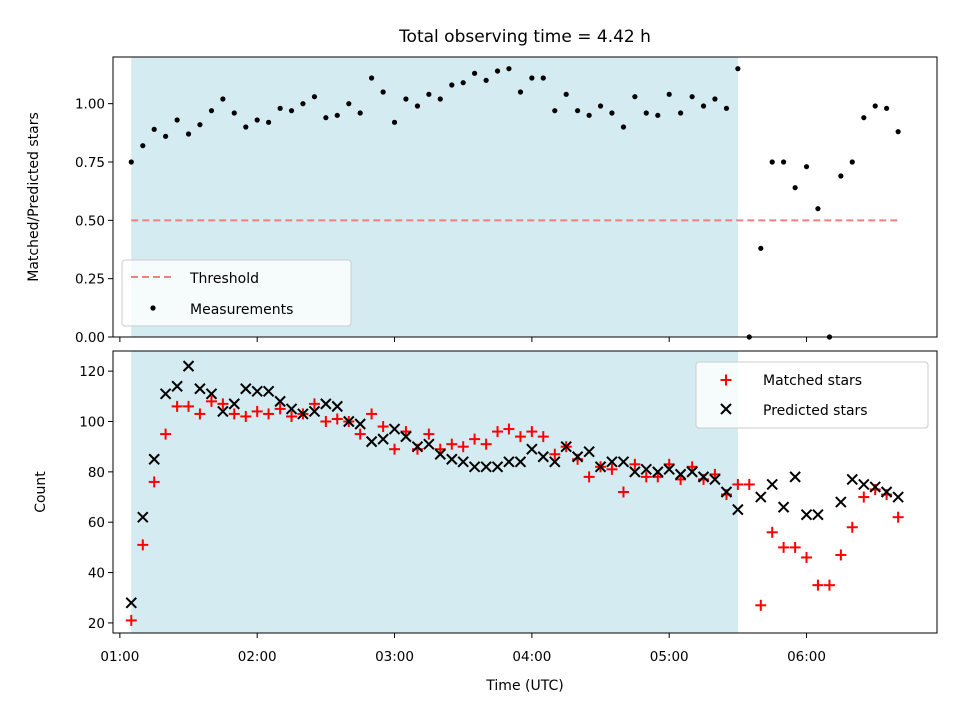 The width and height of the screenshot is (960, 720). I want to click on threshold-legend-label: Threshold, so click(224, 279).